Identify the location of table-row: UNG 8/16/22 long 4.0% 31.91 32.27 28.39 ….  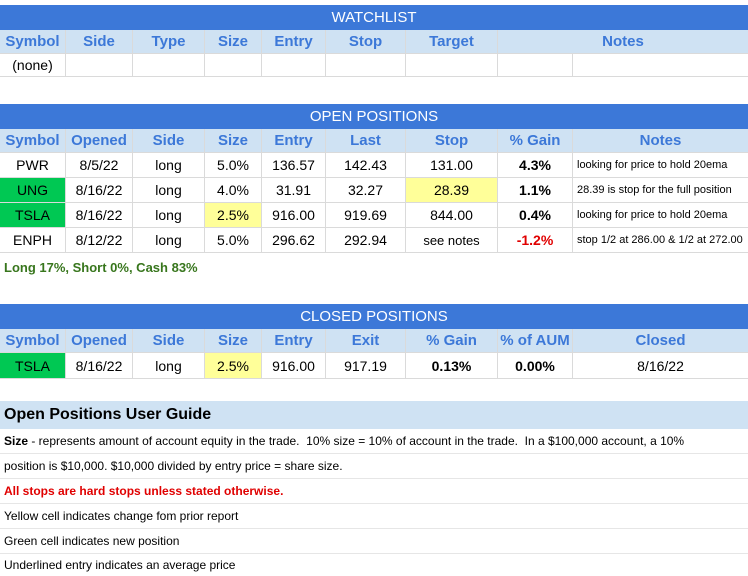
(374, 190).